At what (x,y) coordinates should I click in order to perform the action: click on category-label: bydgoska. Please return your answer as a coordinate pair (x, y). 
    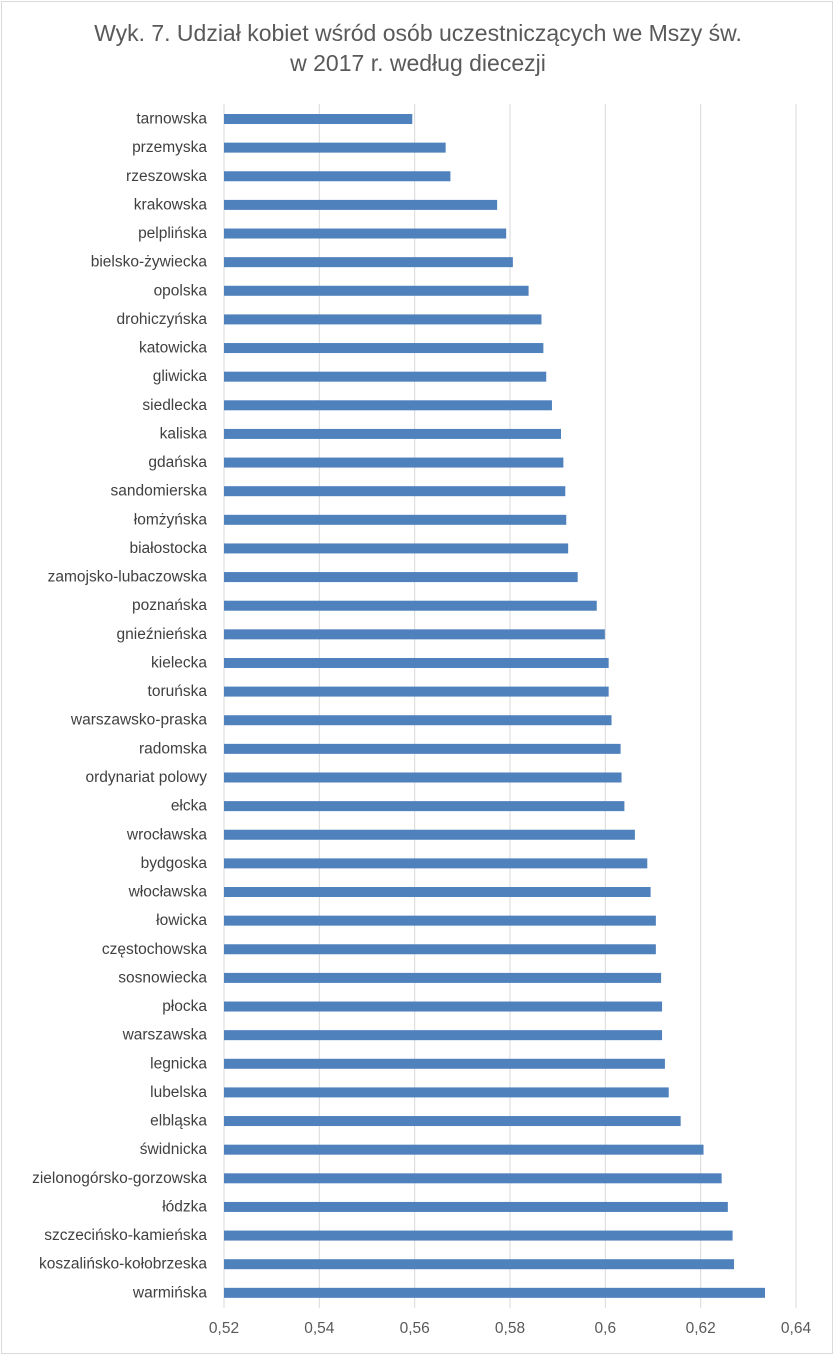
    Looking at the image, I should click on (174, 863).